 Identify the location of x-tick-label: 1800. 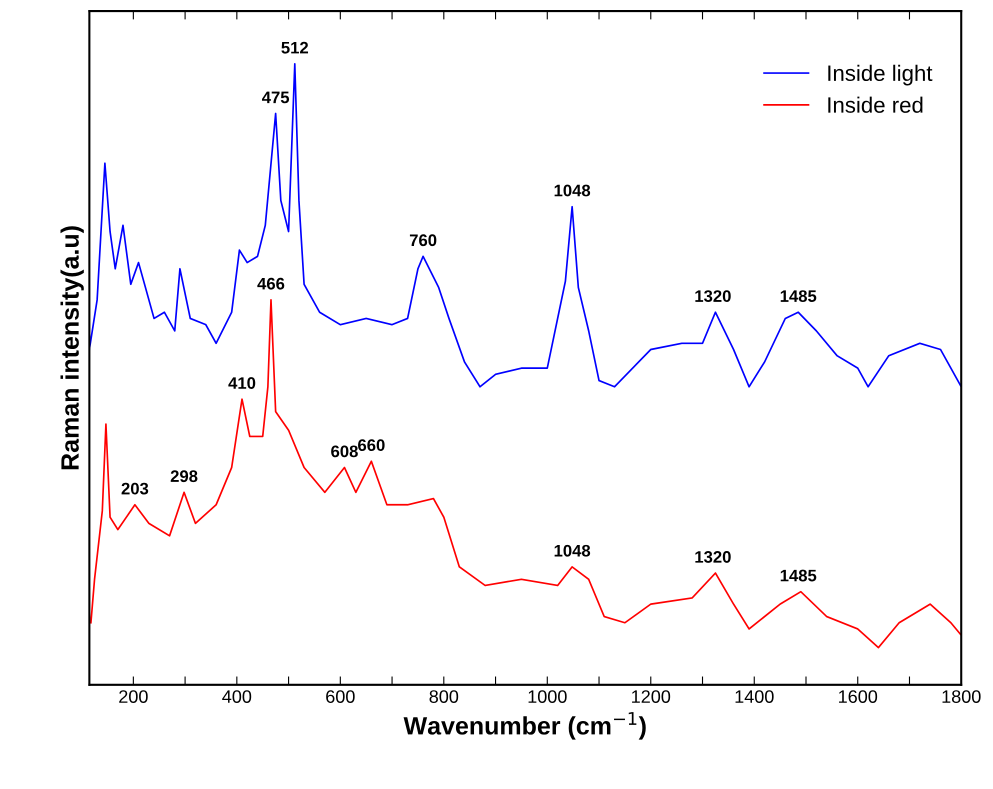
(961, 696).